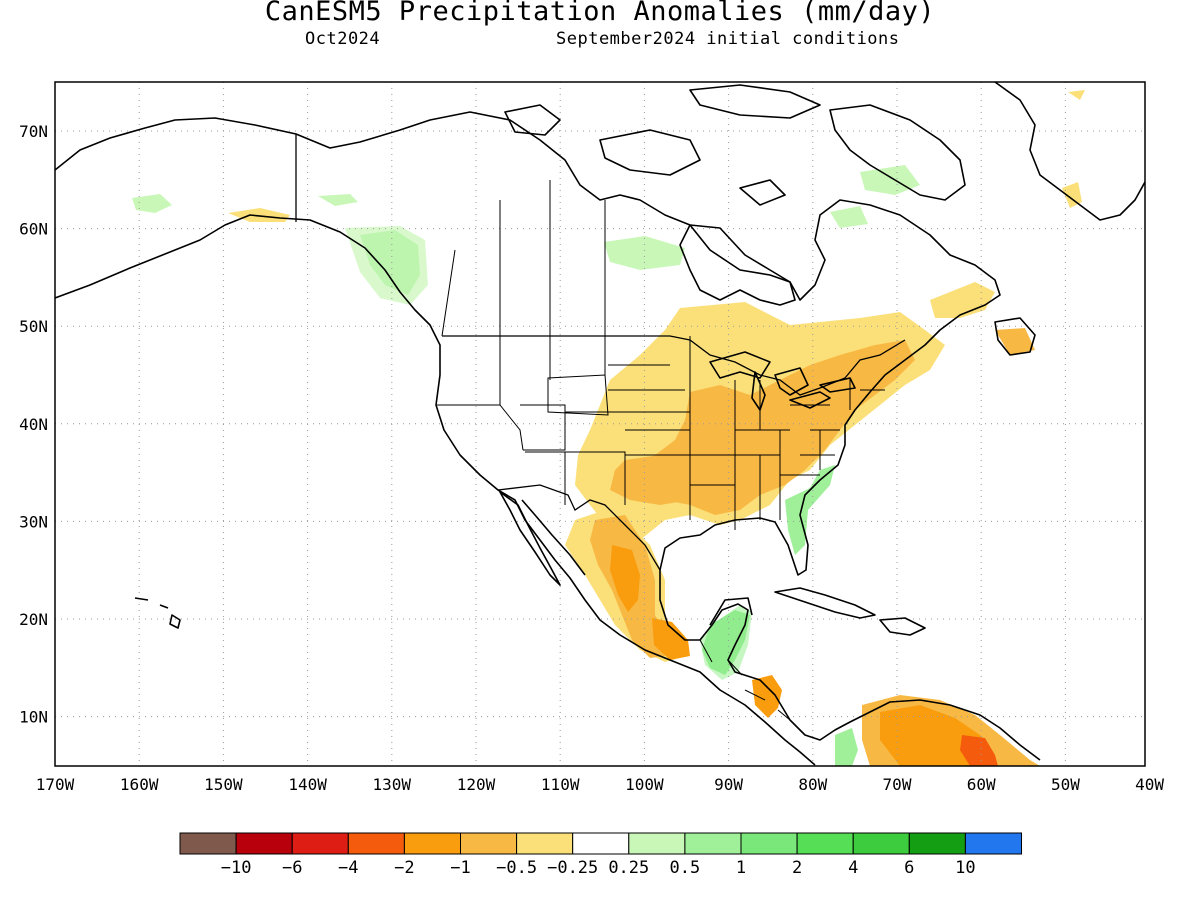  What do you see at coordinates (755, 101) in the screenshot?
I see `ellesmere-island` at bounding box center [755, 101].